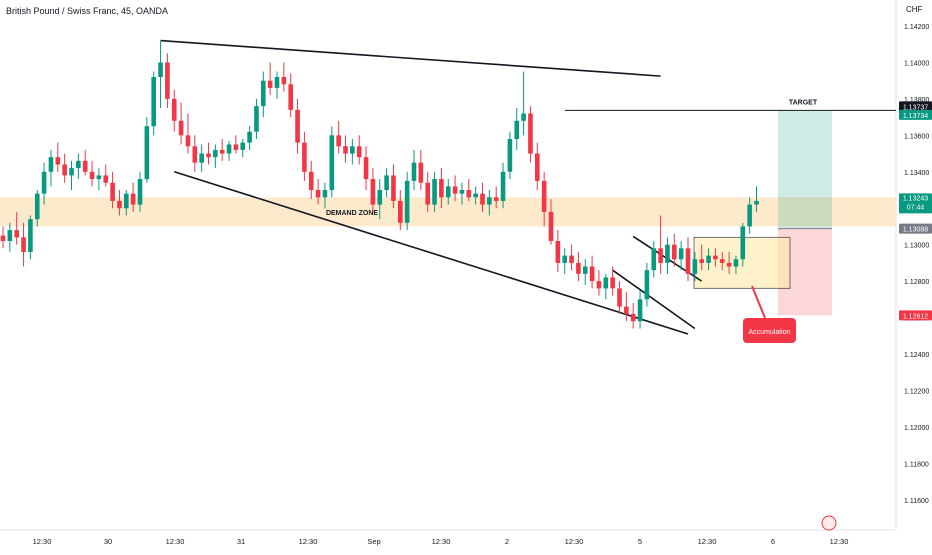 The image size is (932, 555). I want to click on y-tick-label: 1.14200, so click(916, 27).